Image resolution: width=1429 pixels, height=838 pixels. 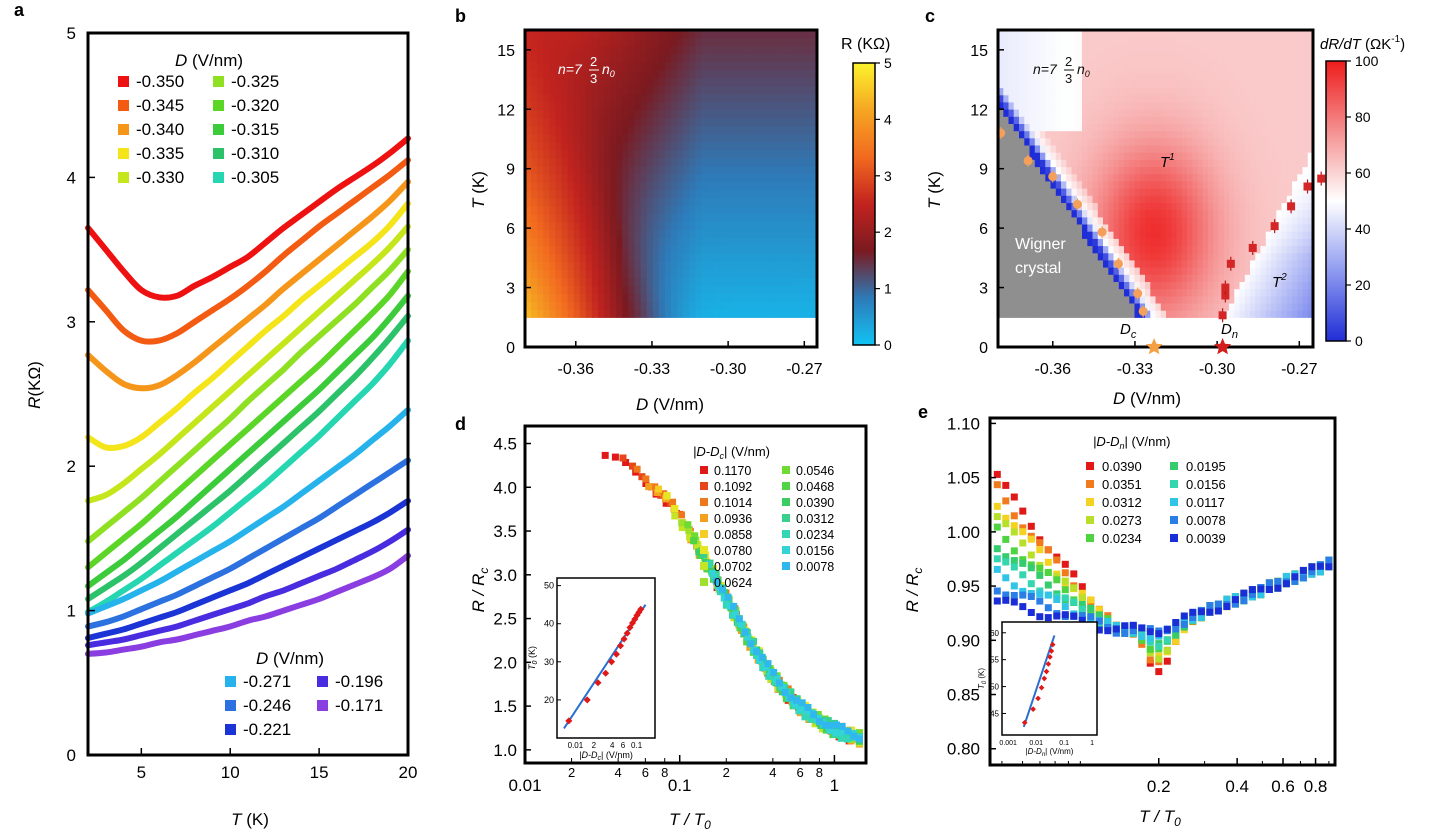 What do you see at coordinates (255, 153) in the screenshot?
I see `panel-a-legend-label: -0.310` at bounding box center [255, 153].